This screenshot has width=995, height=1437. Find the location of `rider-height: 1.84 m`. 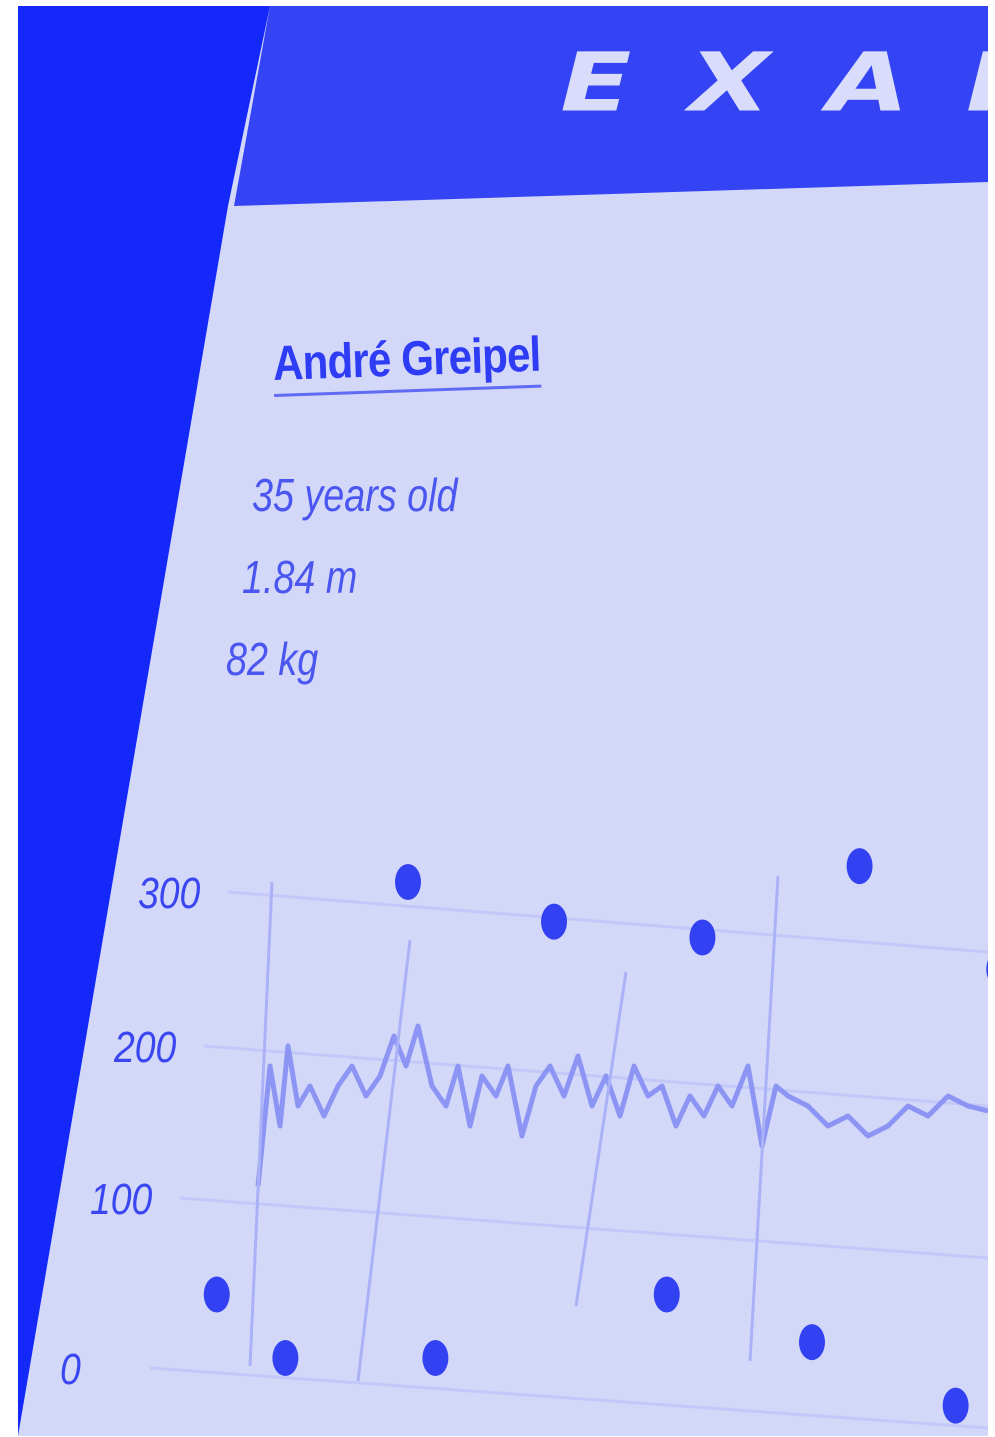

rider-height: 1.84 m is located at coordinates (300, 577).